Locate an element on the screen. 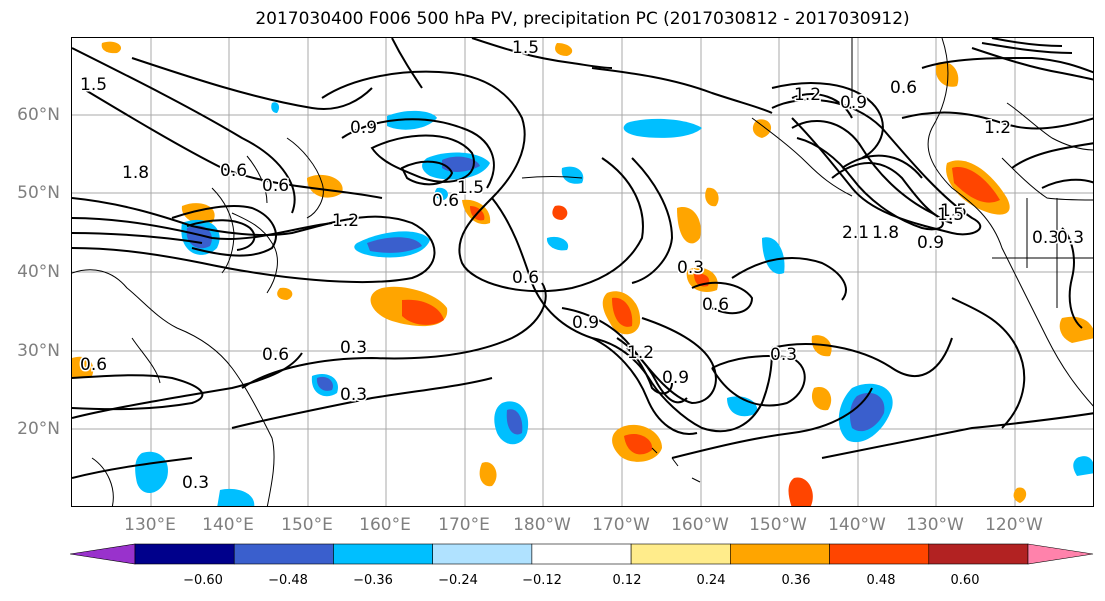  lon-label: 170°W is located at coordinates (621, 525).